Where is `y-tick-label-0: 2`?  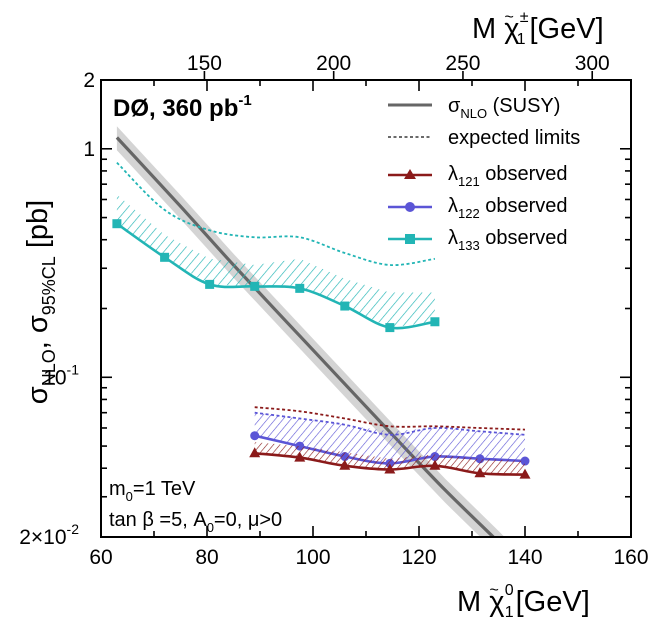 y-tick-label-0: 2 is located at coordinates (89, 80).